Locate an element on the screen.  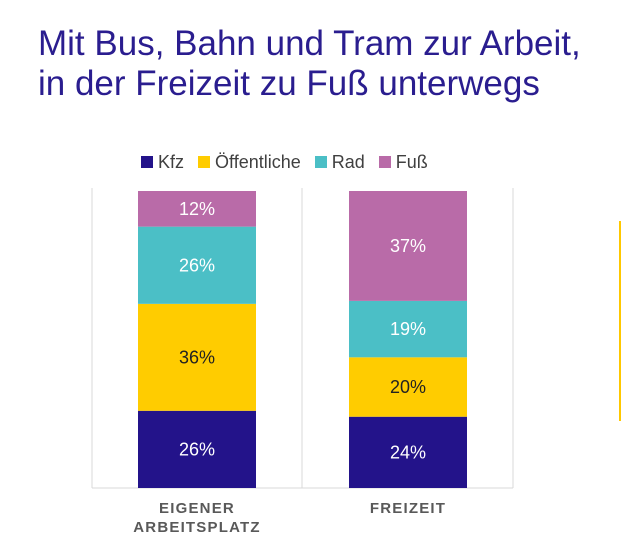
legend-item-kfz: Kfz is located at coordinates (162, 162).